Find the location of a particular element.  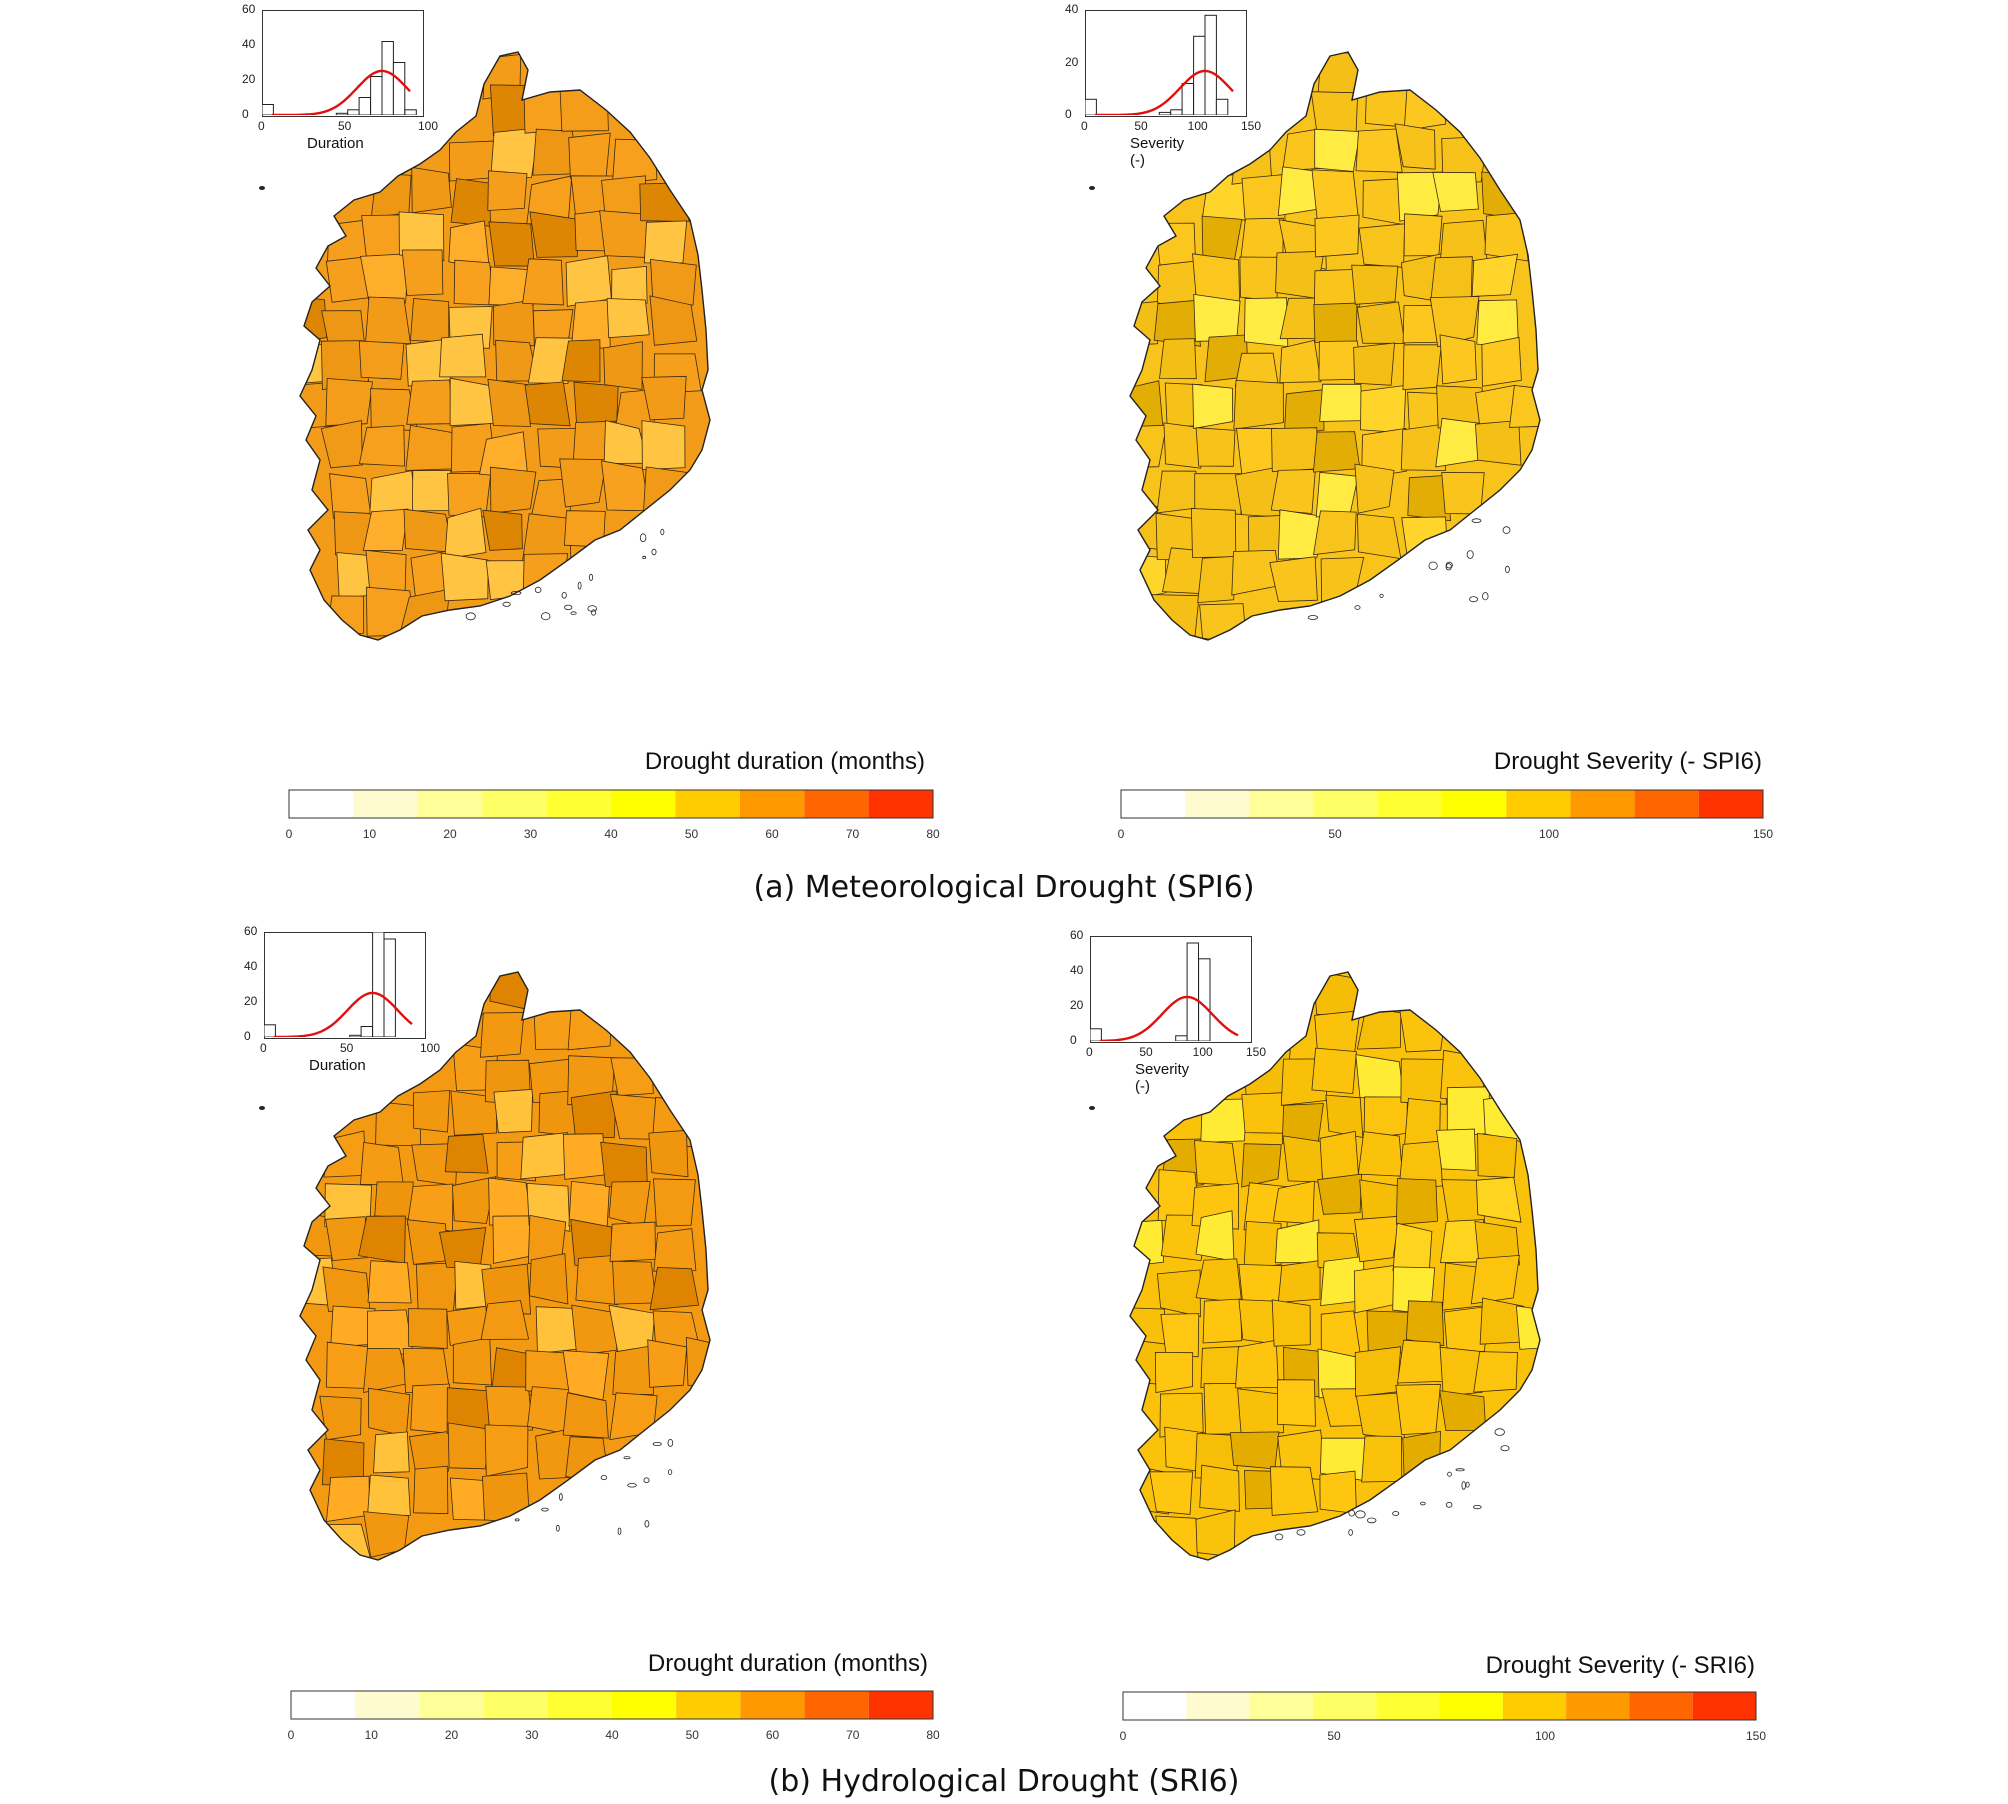

colorbar-tick-label: 10 is located at coordinates (369, 834).